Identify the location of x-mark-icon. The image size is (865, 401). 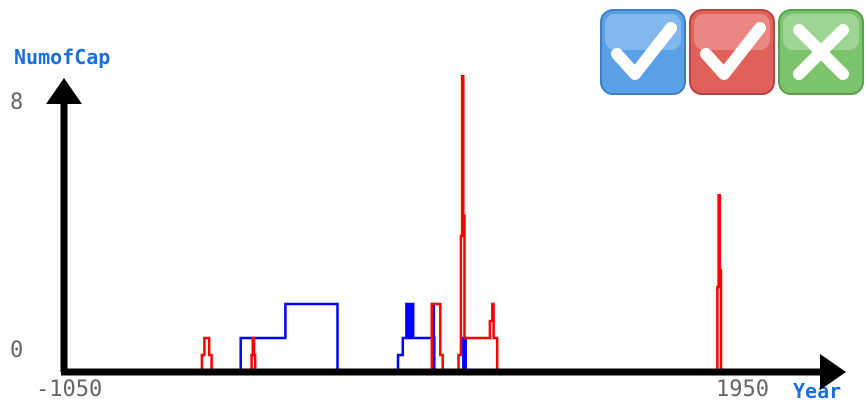
(821, 52).